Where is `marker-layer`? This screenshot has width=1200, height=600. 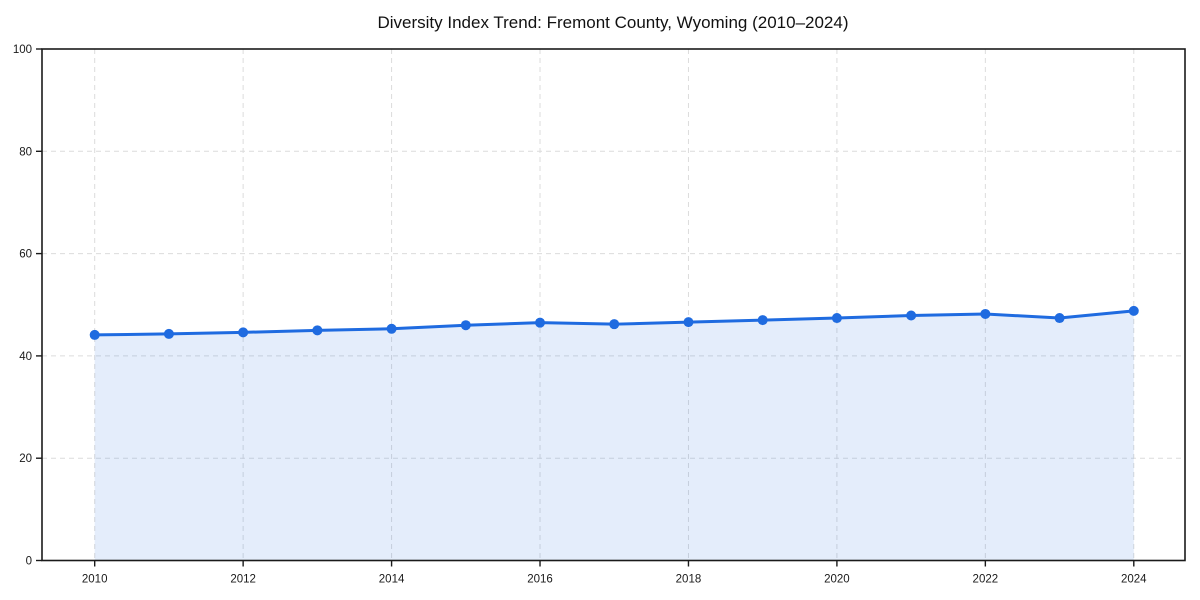 marker-layer is located at coordinates (614, 322).